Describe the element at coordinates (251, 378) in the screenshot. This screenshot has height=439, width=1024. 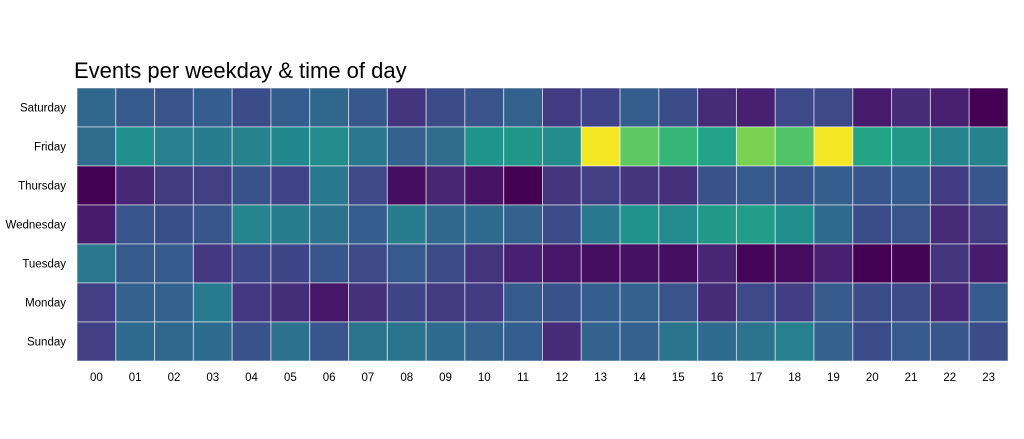
I see `x-tick-label-04: 04` at that location.